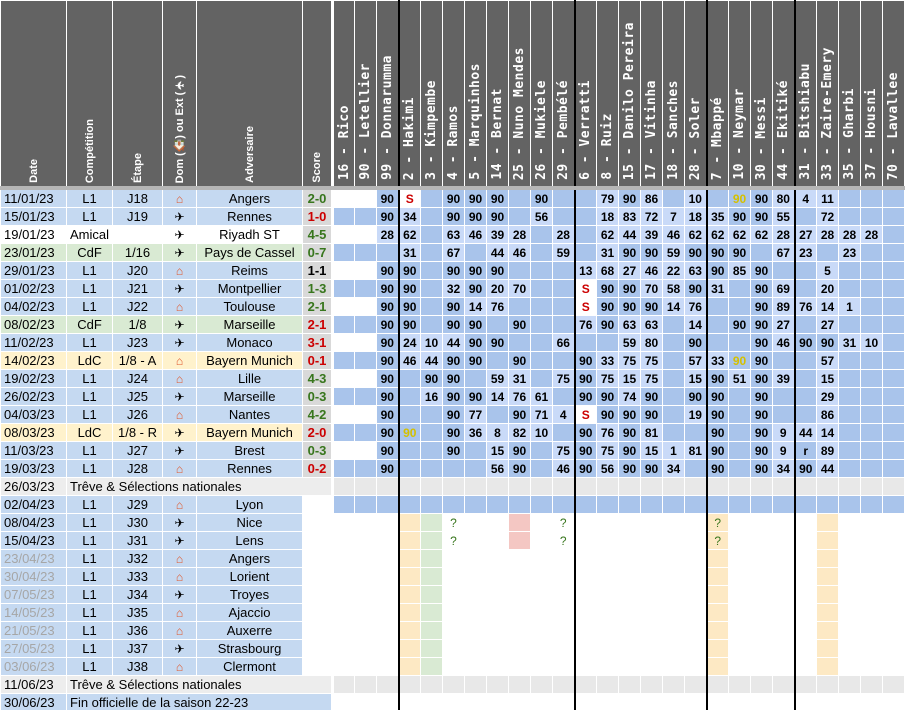 Image resolution: width=906 pixels, height=710 pixels. What do you see at coordinates (519, 378) in the screenshot?
I see `minutes-cell: 31` at bounding box center [519, 378].